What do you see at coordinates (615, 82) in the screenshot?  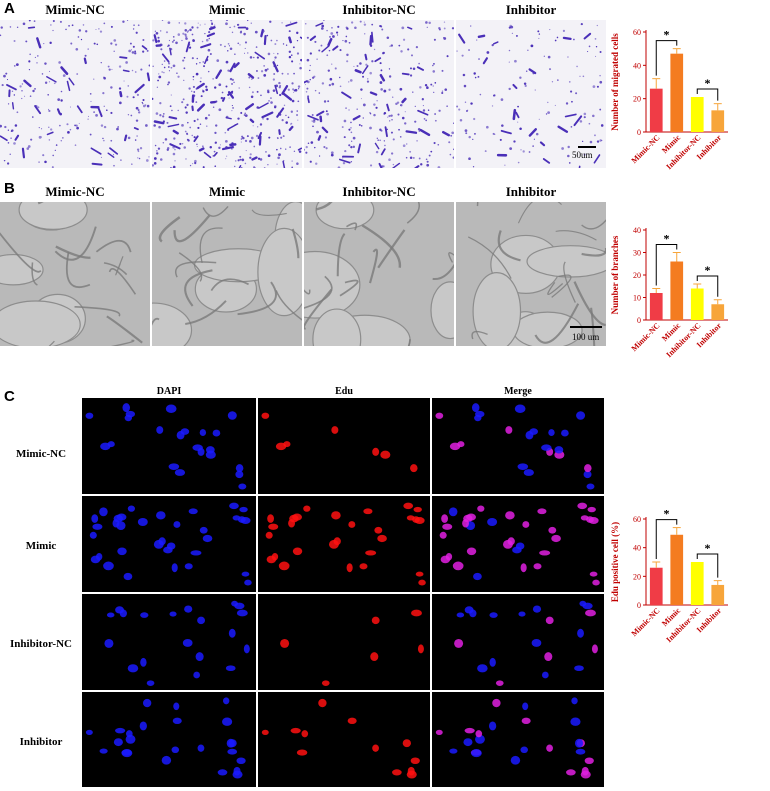 I see `y-axis-label: Number of migrated cells` at bounding box center [615, 82].